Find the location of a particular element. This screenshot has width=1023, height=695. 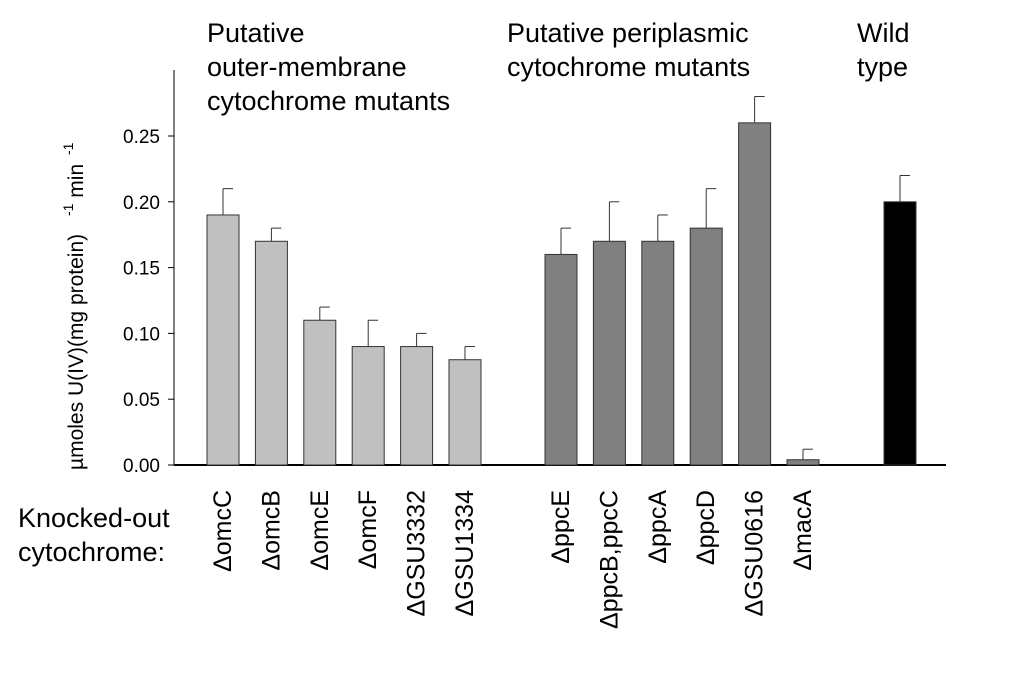

group-label-line: Putative is located at coordinates (256, 33).